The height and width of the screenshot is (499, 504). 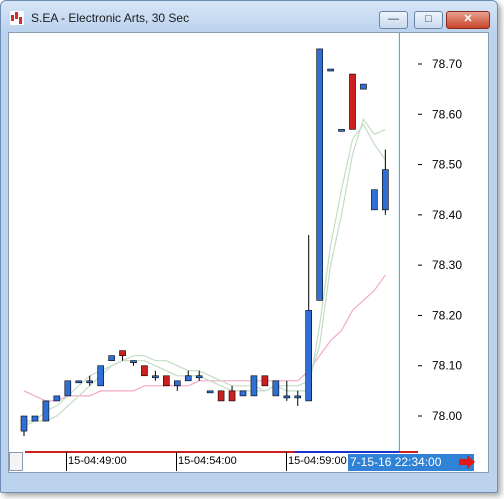 What do you see at coordinates (447, 366) in the screenshot?
I see `y-tick-label: 78.10` at bounding box center [447, 366].